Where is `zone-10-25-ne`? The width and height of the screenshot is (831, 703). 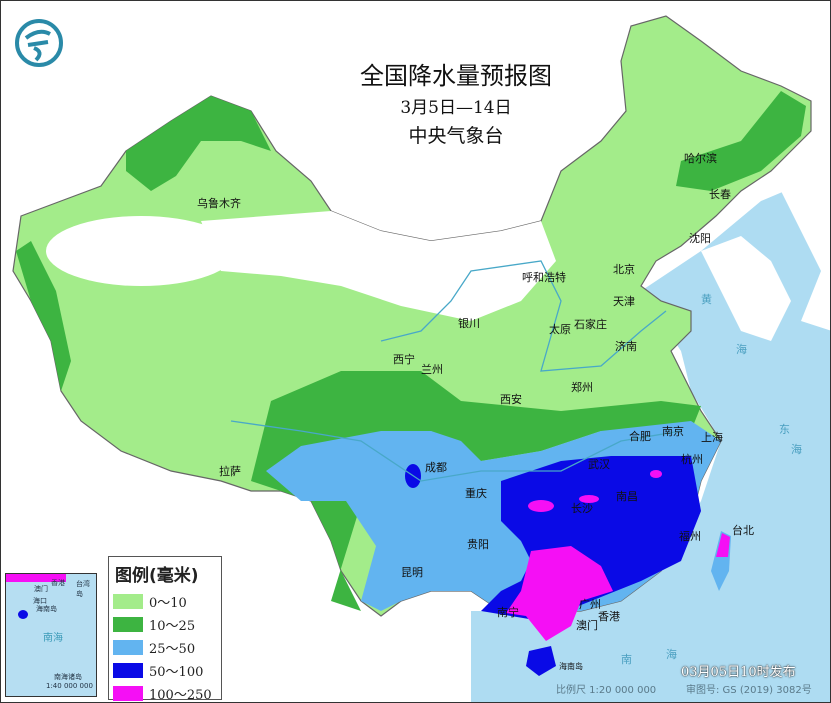 zone-10-25-ne is located at coordinates (741, 141).